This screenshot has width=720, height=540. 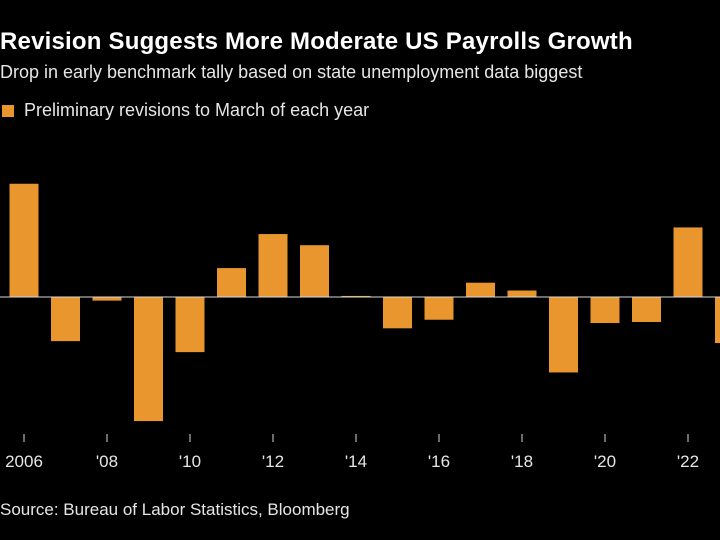 What do you see at coordinates (688, 262) in the screenshot?
I see `bar-2022` at bounding box center [688, 262].